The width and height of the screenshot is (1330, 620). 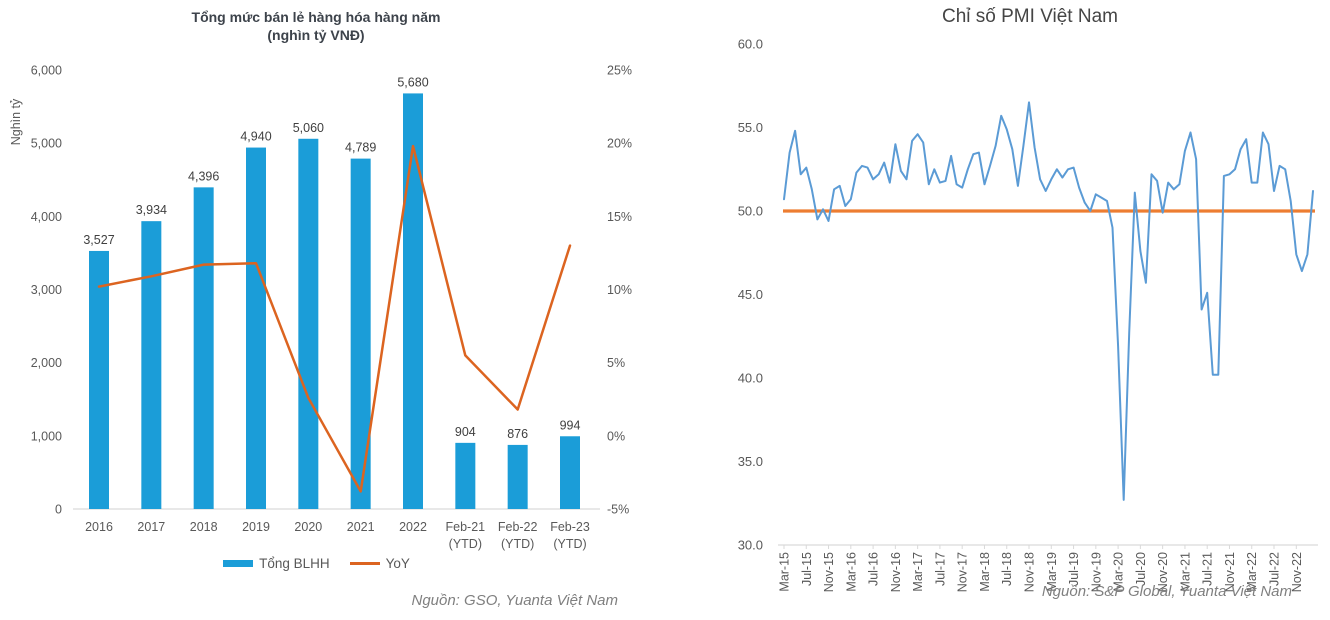 I want to click on pmi-y-tick: 55.0, so click(x=750, y=127).